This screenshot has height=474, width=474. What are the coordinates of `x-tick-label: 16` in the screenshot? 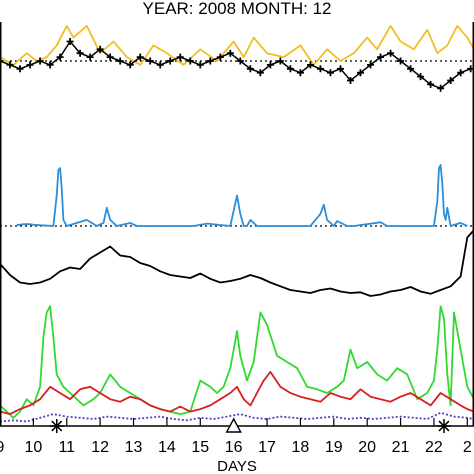 It's located at (234, 447).